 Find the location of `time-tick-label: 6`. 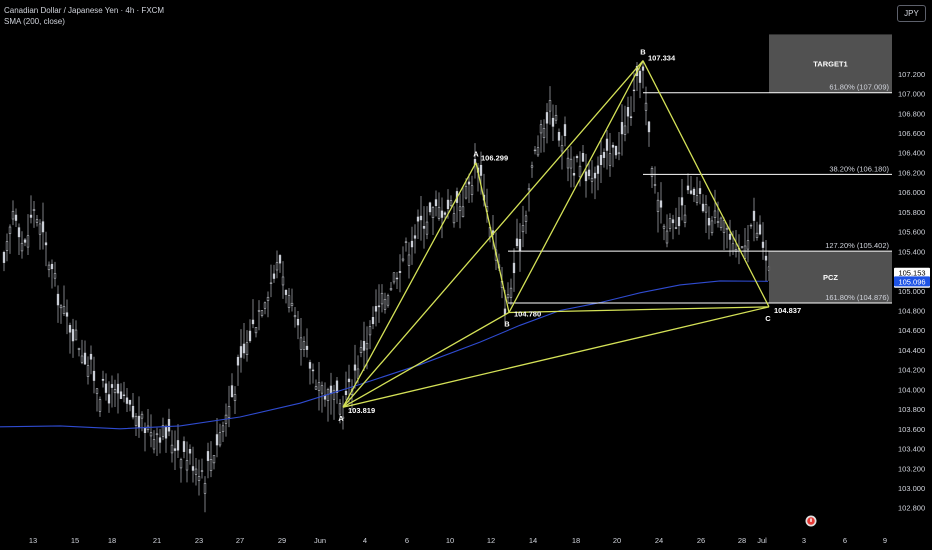

time-tick-label: 6 is located at coordinates (845, 540).